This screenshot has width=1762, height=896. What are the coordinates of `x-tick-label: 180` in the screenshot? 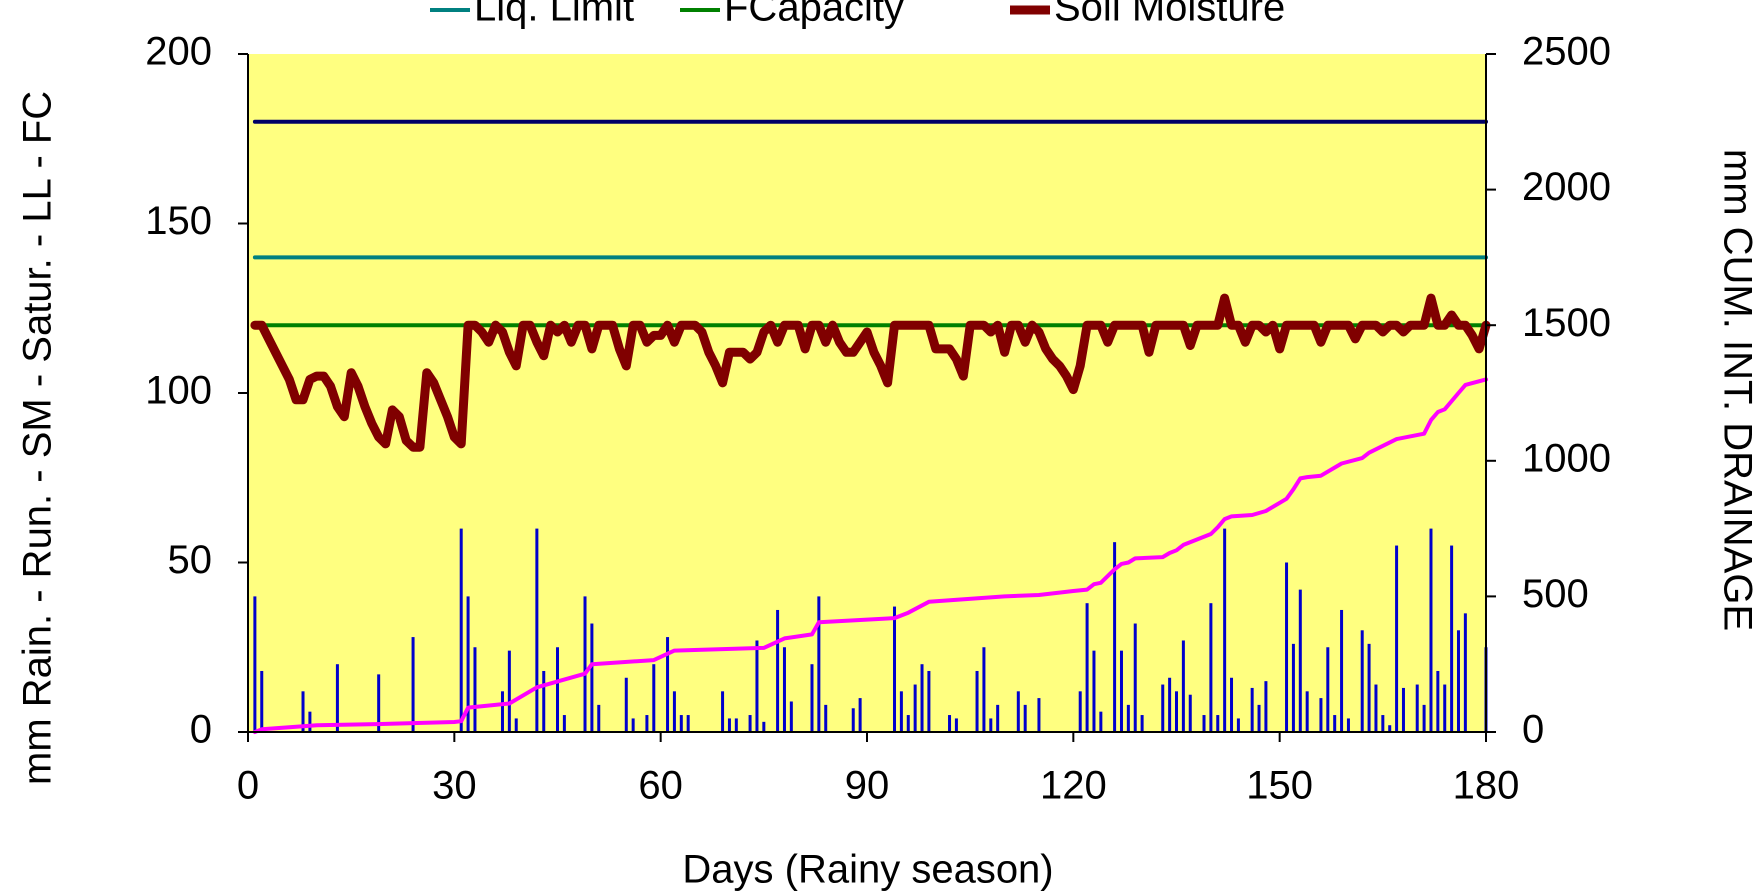 It's located at (1486, 786).